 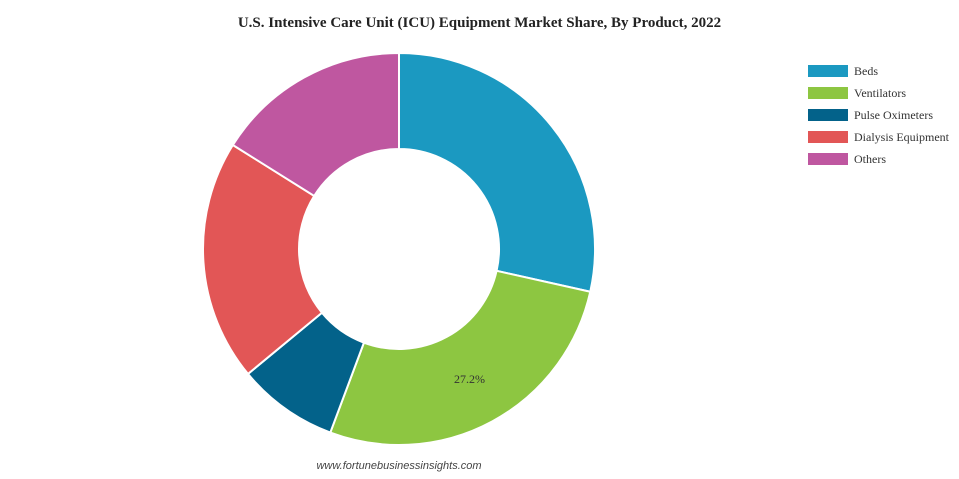 What do you see at coordinates (497, 172) in the screenshot?
I see `slice-beds` at bounding box center [497, 172].